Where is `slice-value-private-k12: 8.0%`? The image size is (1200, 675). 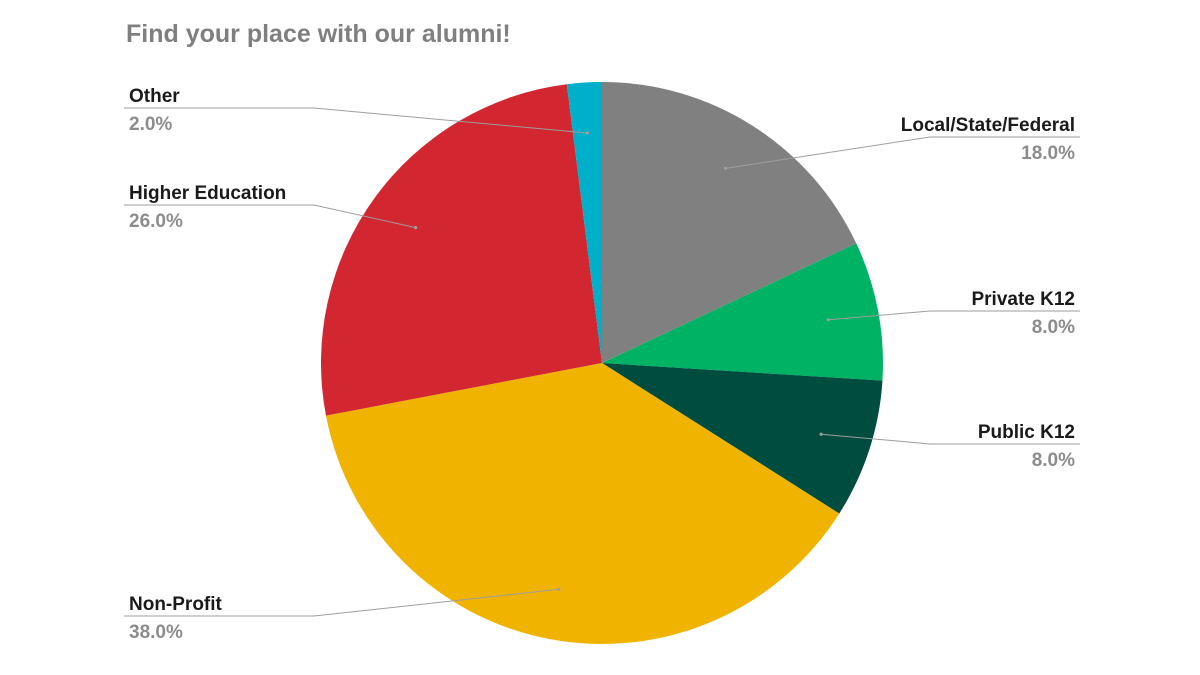 slice-value-private-k12: 8.0% is located at coordinates (1053, 327).